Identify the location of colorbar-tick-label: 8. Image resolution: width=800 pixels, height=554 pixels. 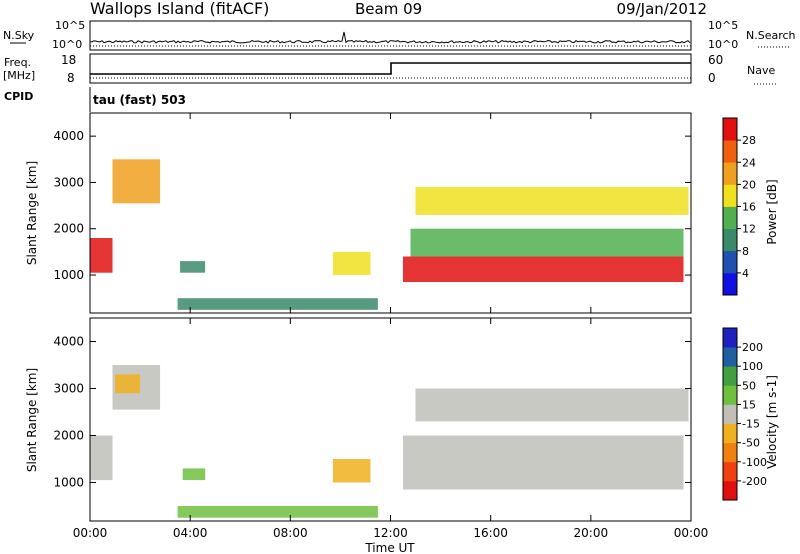
(745, 251).